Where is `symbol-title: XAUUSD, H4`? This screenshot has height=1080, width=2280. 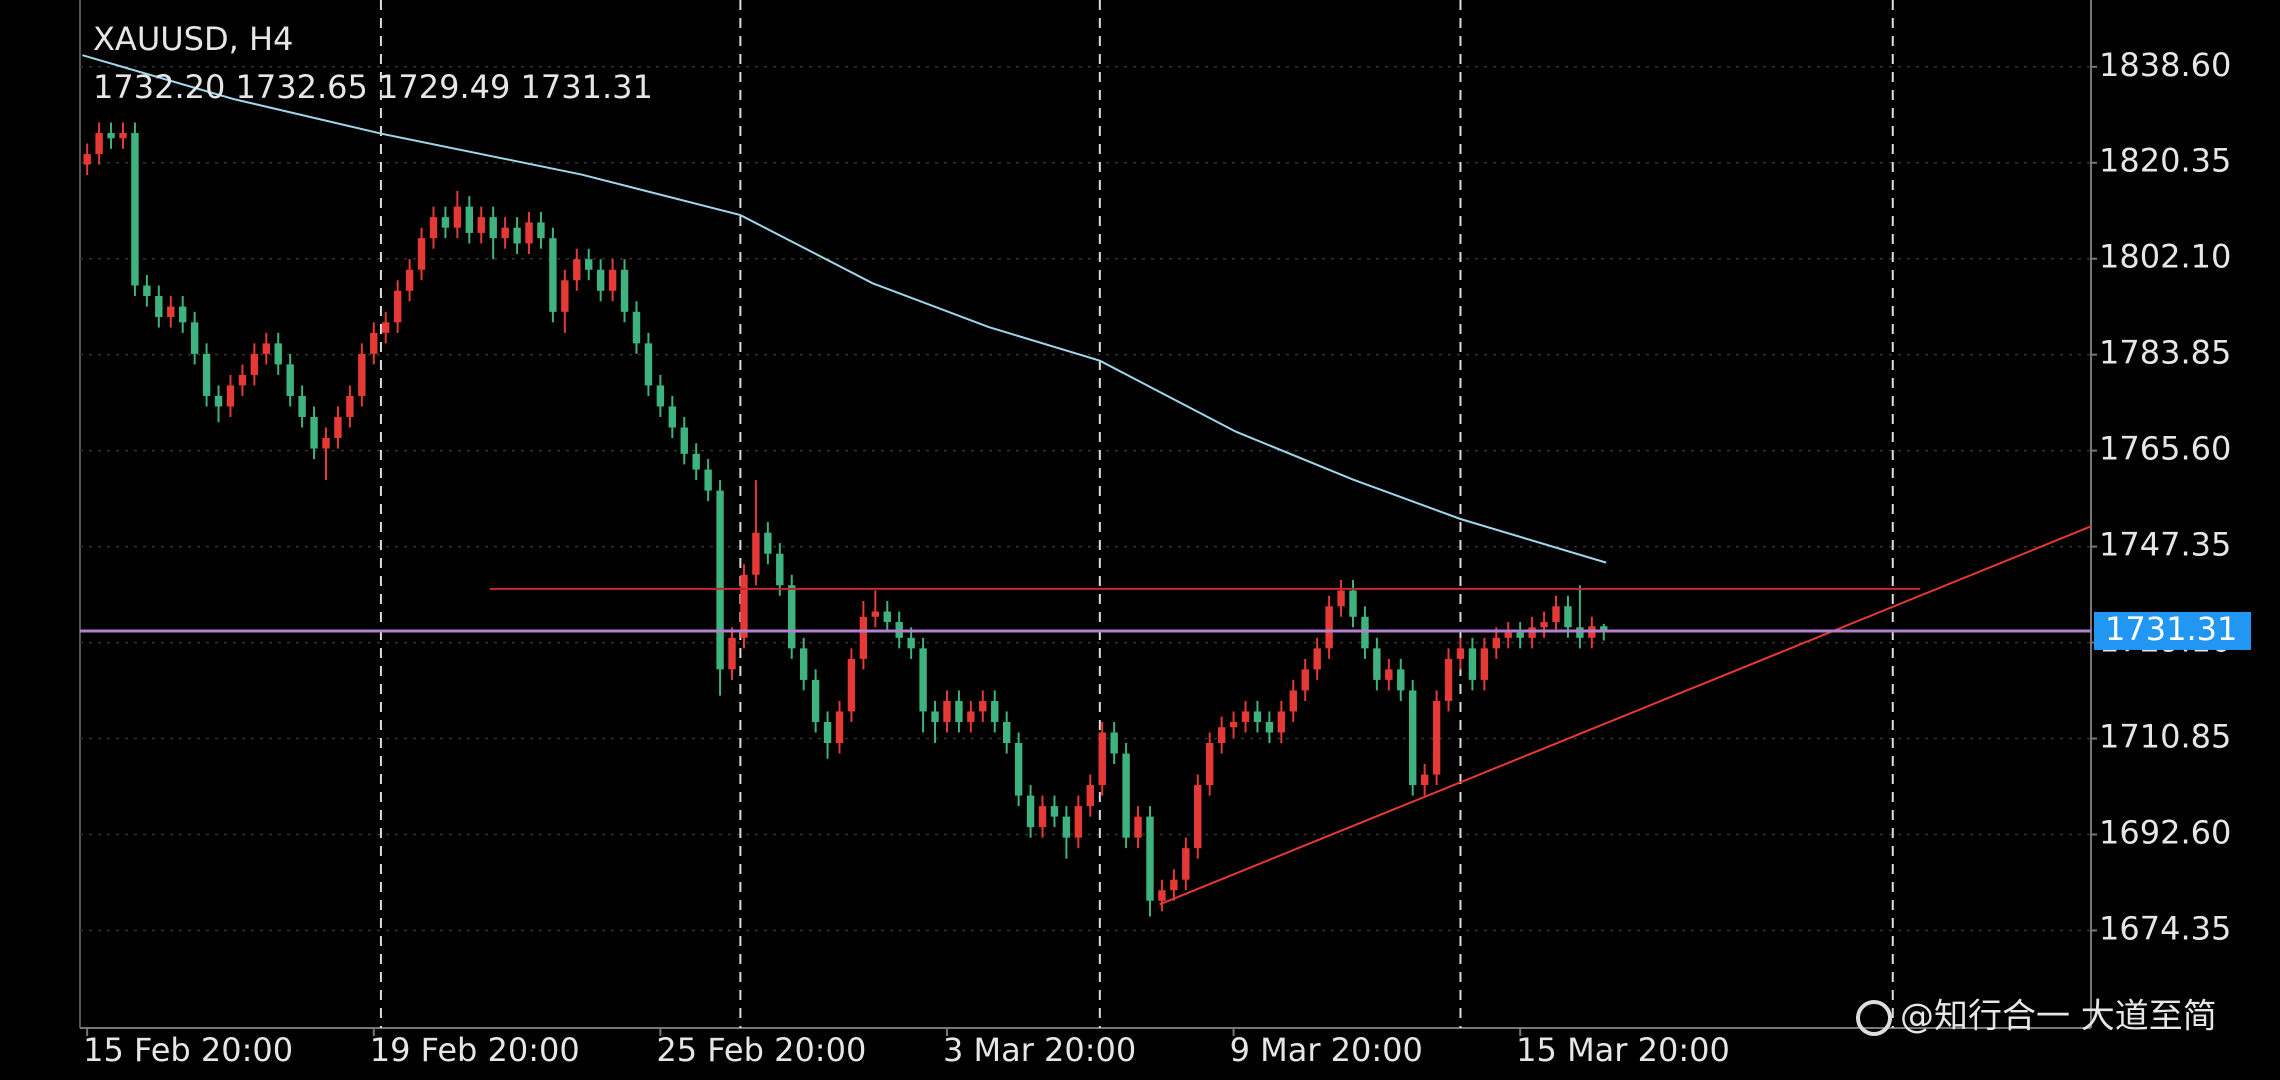
symbol-title: XAUUSD, H4 is located at coordinates (193, 39).